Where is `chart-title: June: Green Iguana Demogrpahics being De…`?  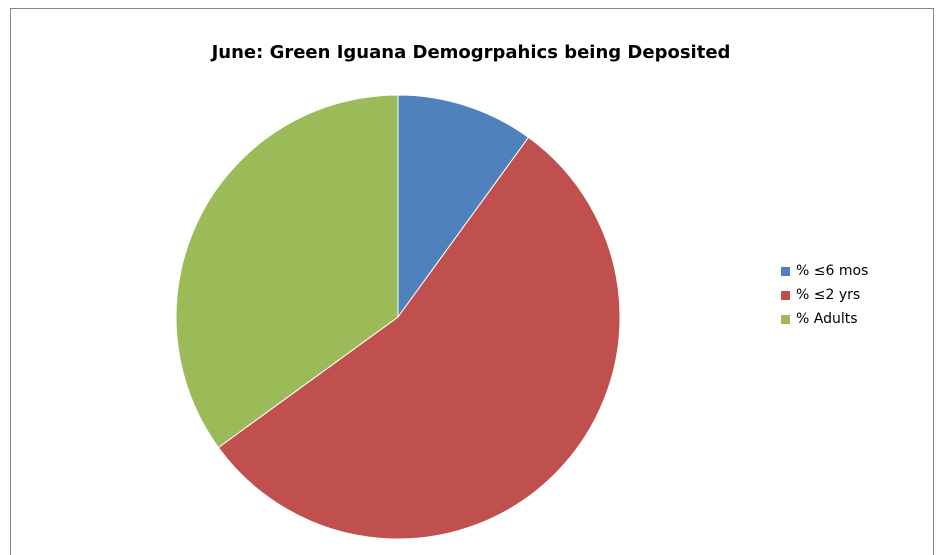
chart-title: June: Green Iguana Demogrpahics being De… is located at coordinates (471, 52).